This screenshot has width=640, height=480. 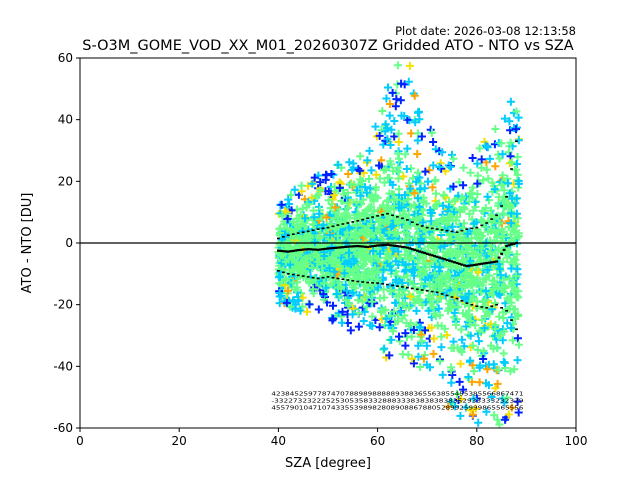 What do you see at coordinates (397, 190) in the screenshot?
I see `series-upper-percentile` at bounding box center [397, 190].